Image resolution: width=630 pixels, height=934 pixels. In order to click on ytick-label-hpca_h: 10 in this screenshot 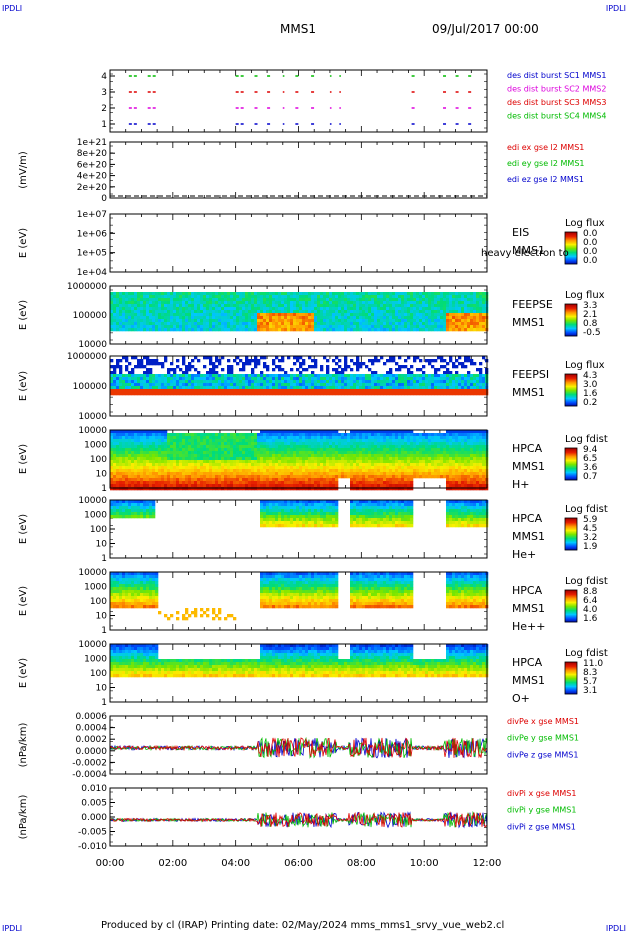, I will do `click(102, 475)`.